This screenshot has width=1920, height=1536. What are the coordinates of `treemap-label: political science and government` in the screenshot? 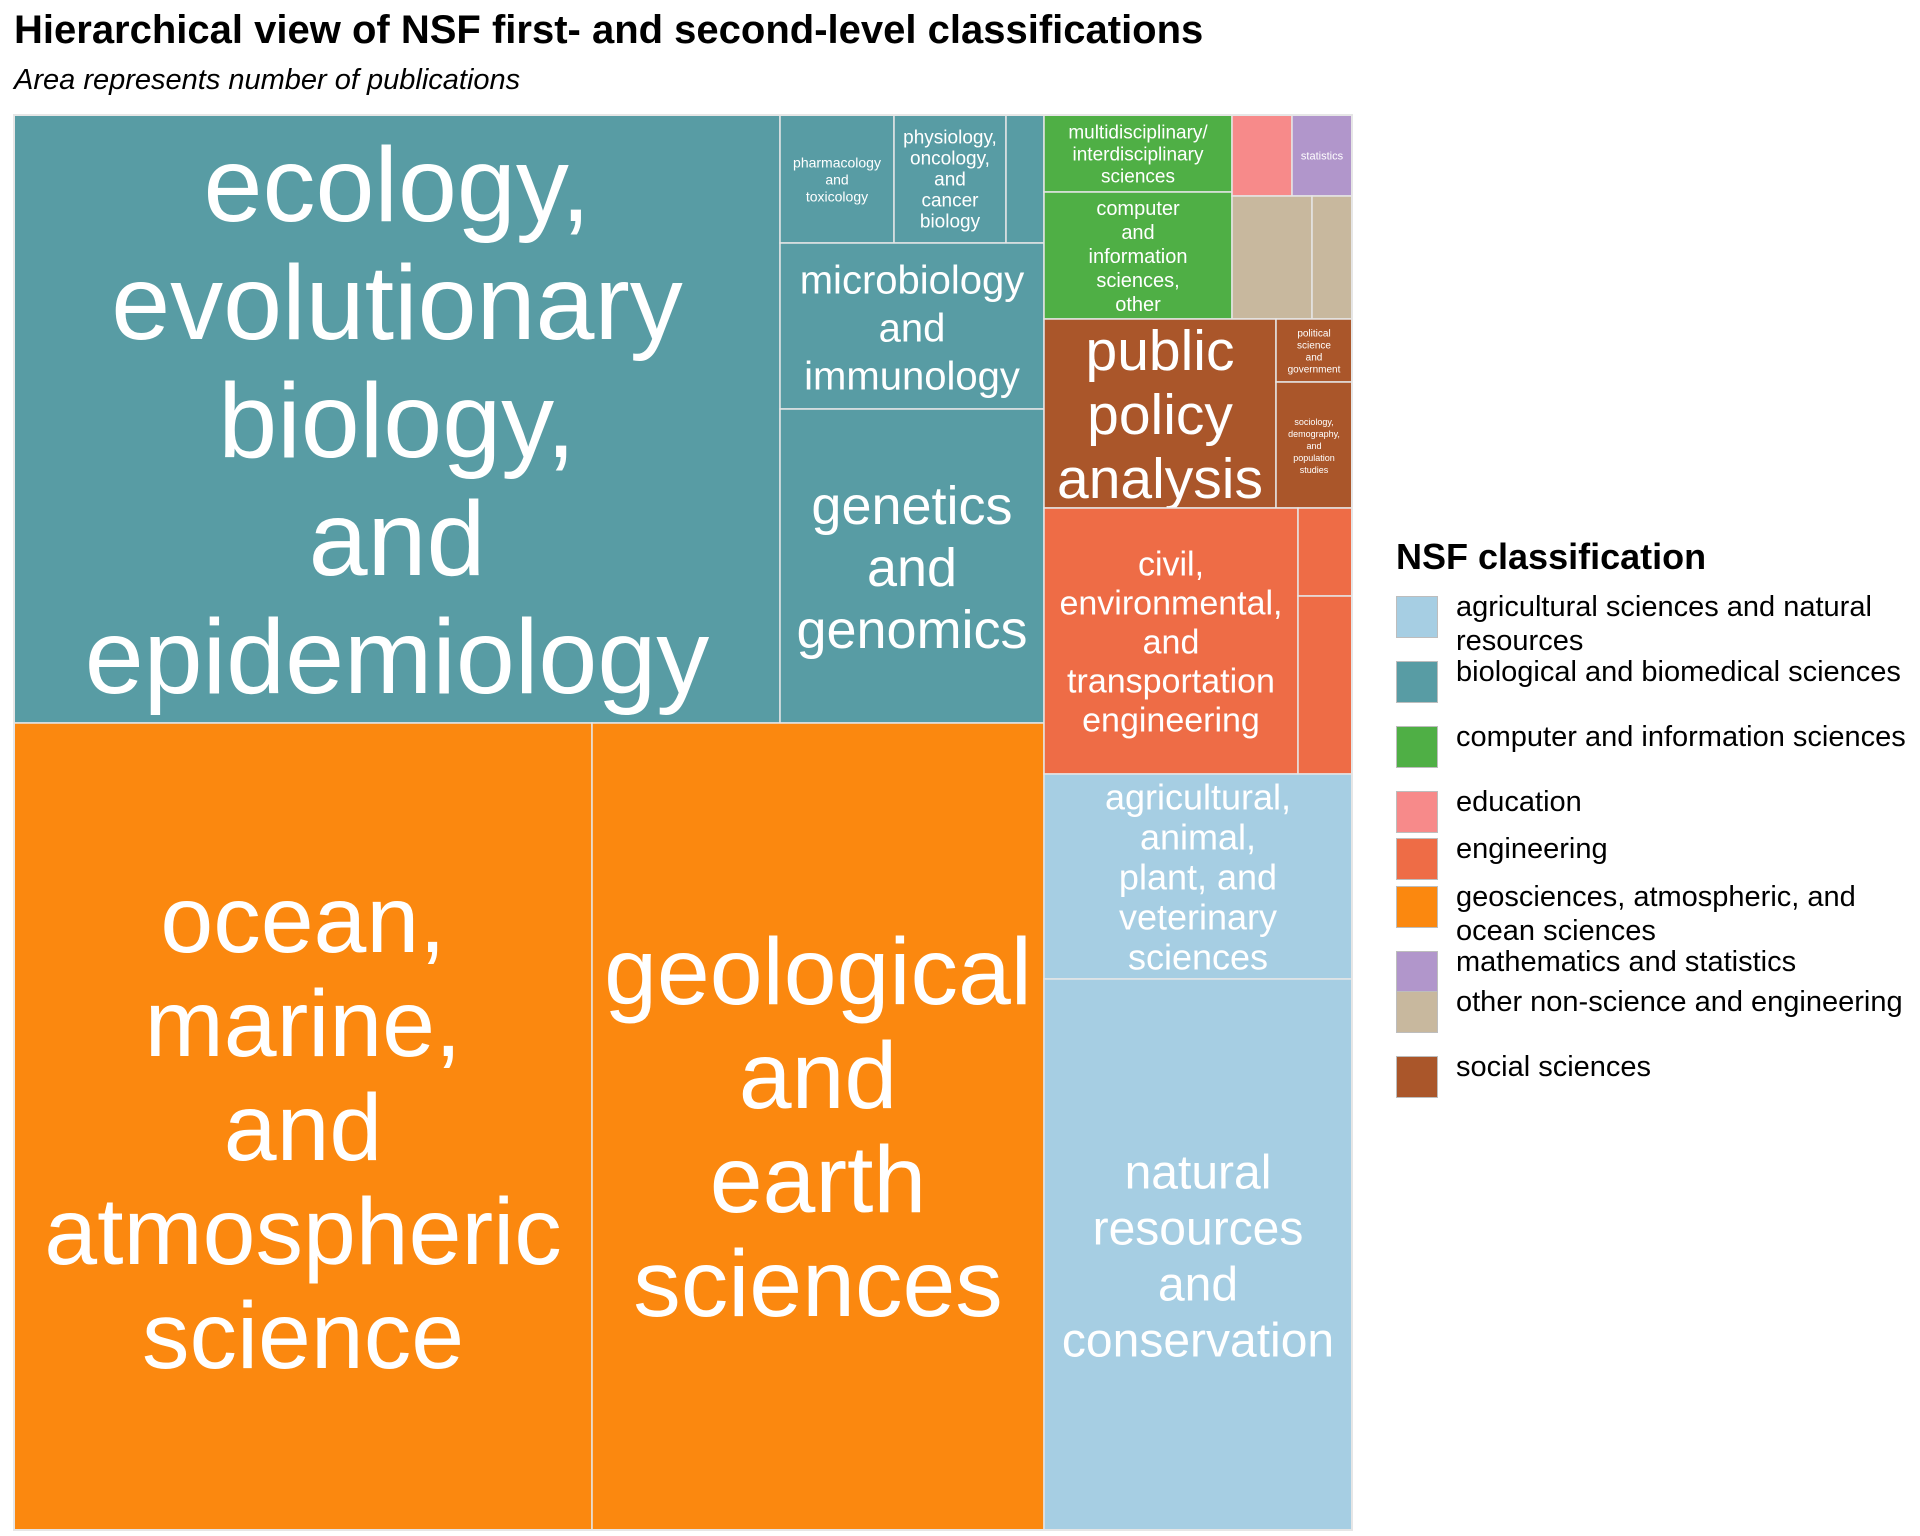 It's located at (1314, 351).